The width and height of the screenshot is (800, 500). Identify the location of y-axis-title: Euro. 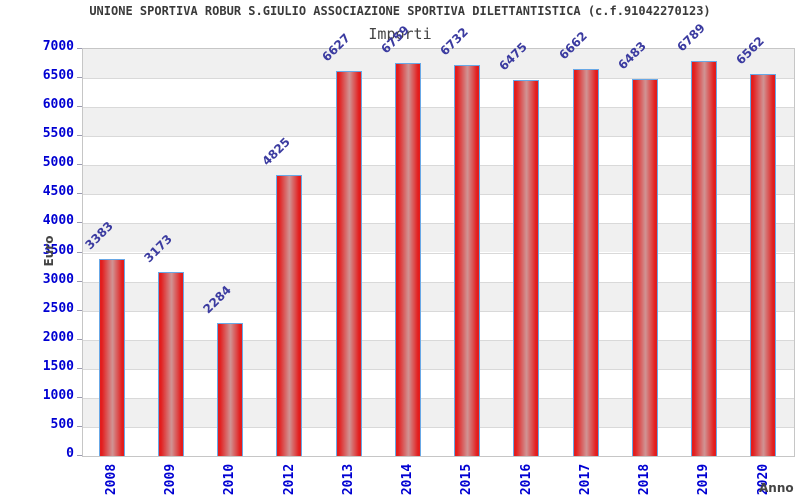
(49, 251).